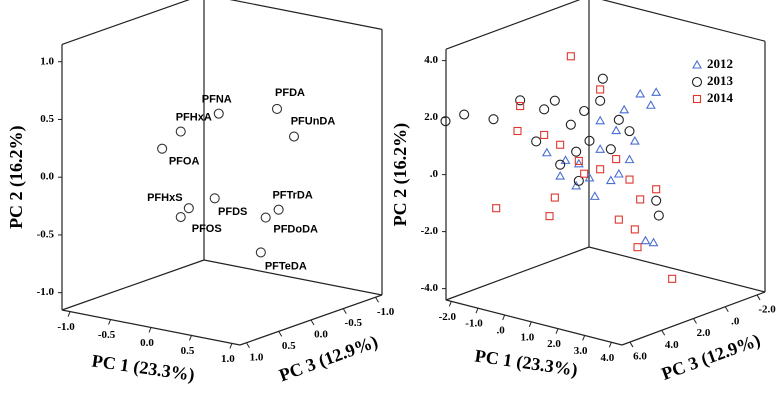 This screenshot has height=394, width=778. What do you see at coordinates (217, 100) in the screenshot?
I see `point-label: PFNA` at bounding box center [217, 100].